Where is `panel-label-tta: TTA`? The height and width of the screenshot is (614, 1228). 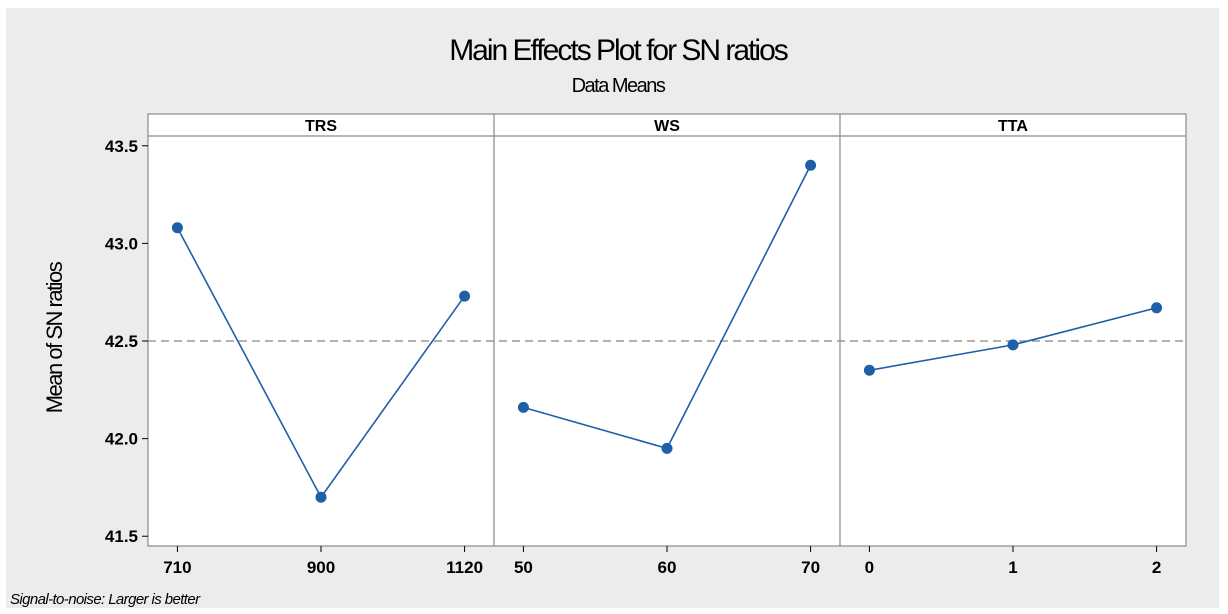 panel-label-tta: TTA is located at coordinates (1013, 126).